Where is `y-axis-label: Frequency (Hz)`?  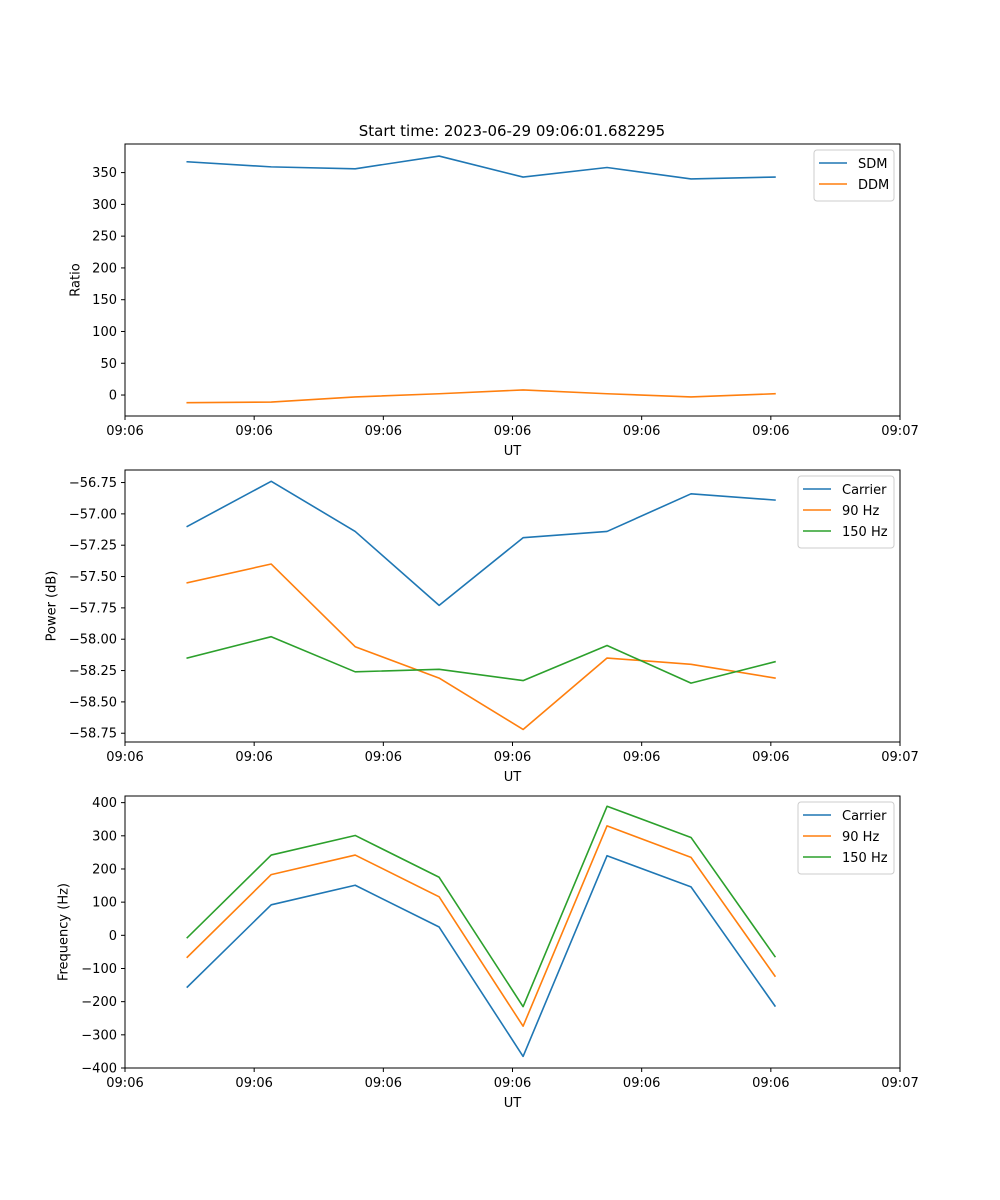 y-axis-label: Frequency (Hz) is located at coordinates (64, 932).